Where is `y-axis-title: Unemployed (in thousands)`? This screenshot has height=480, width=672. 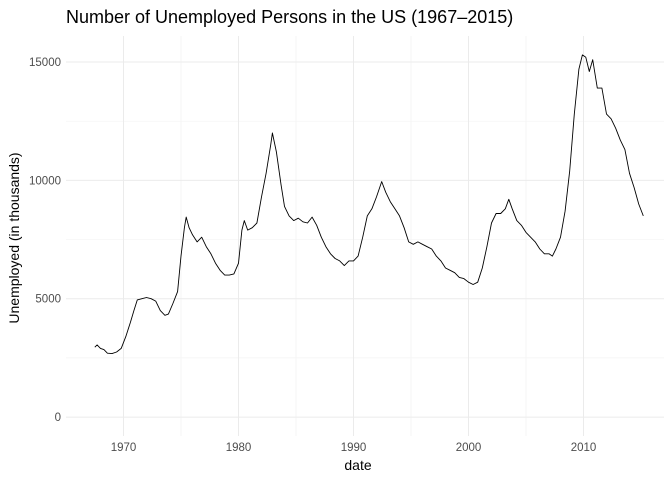 y-axis-title: Unemployed (in thousands) is located at coordinates (14, 237).